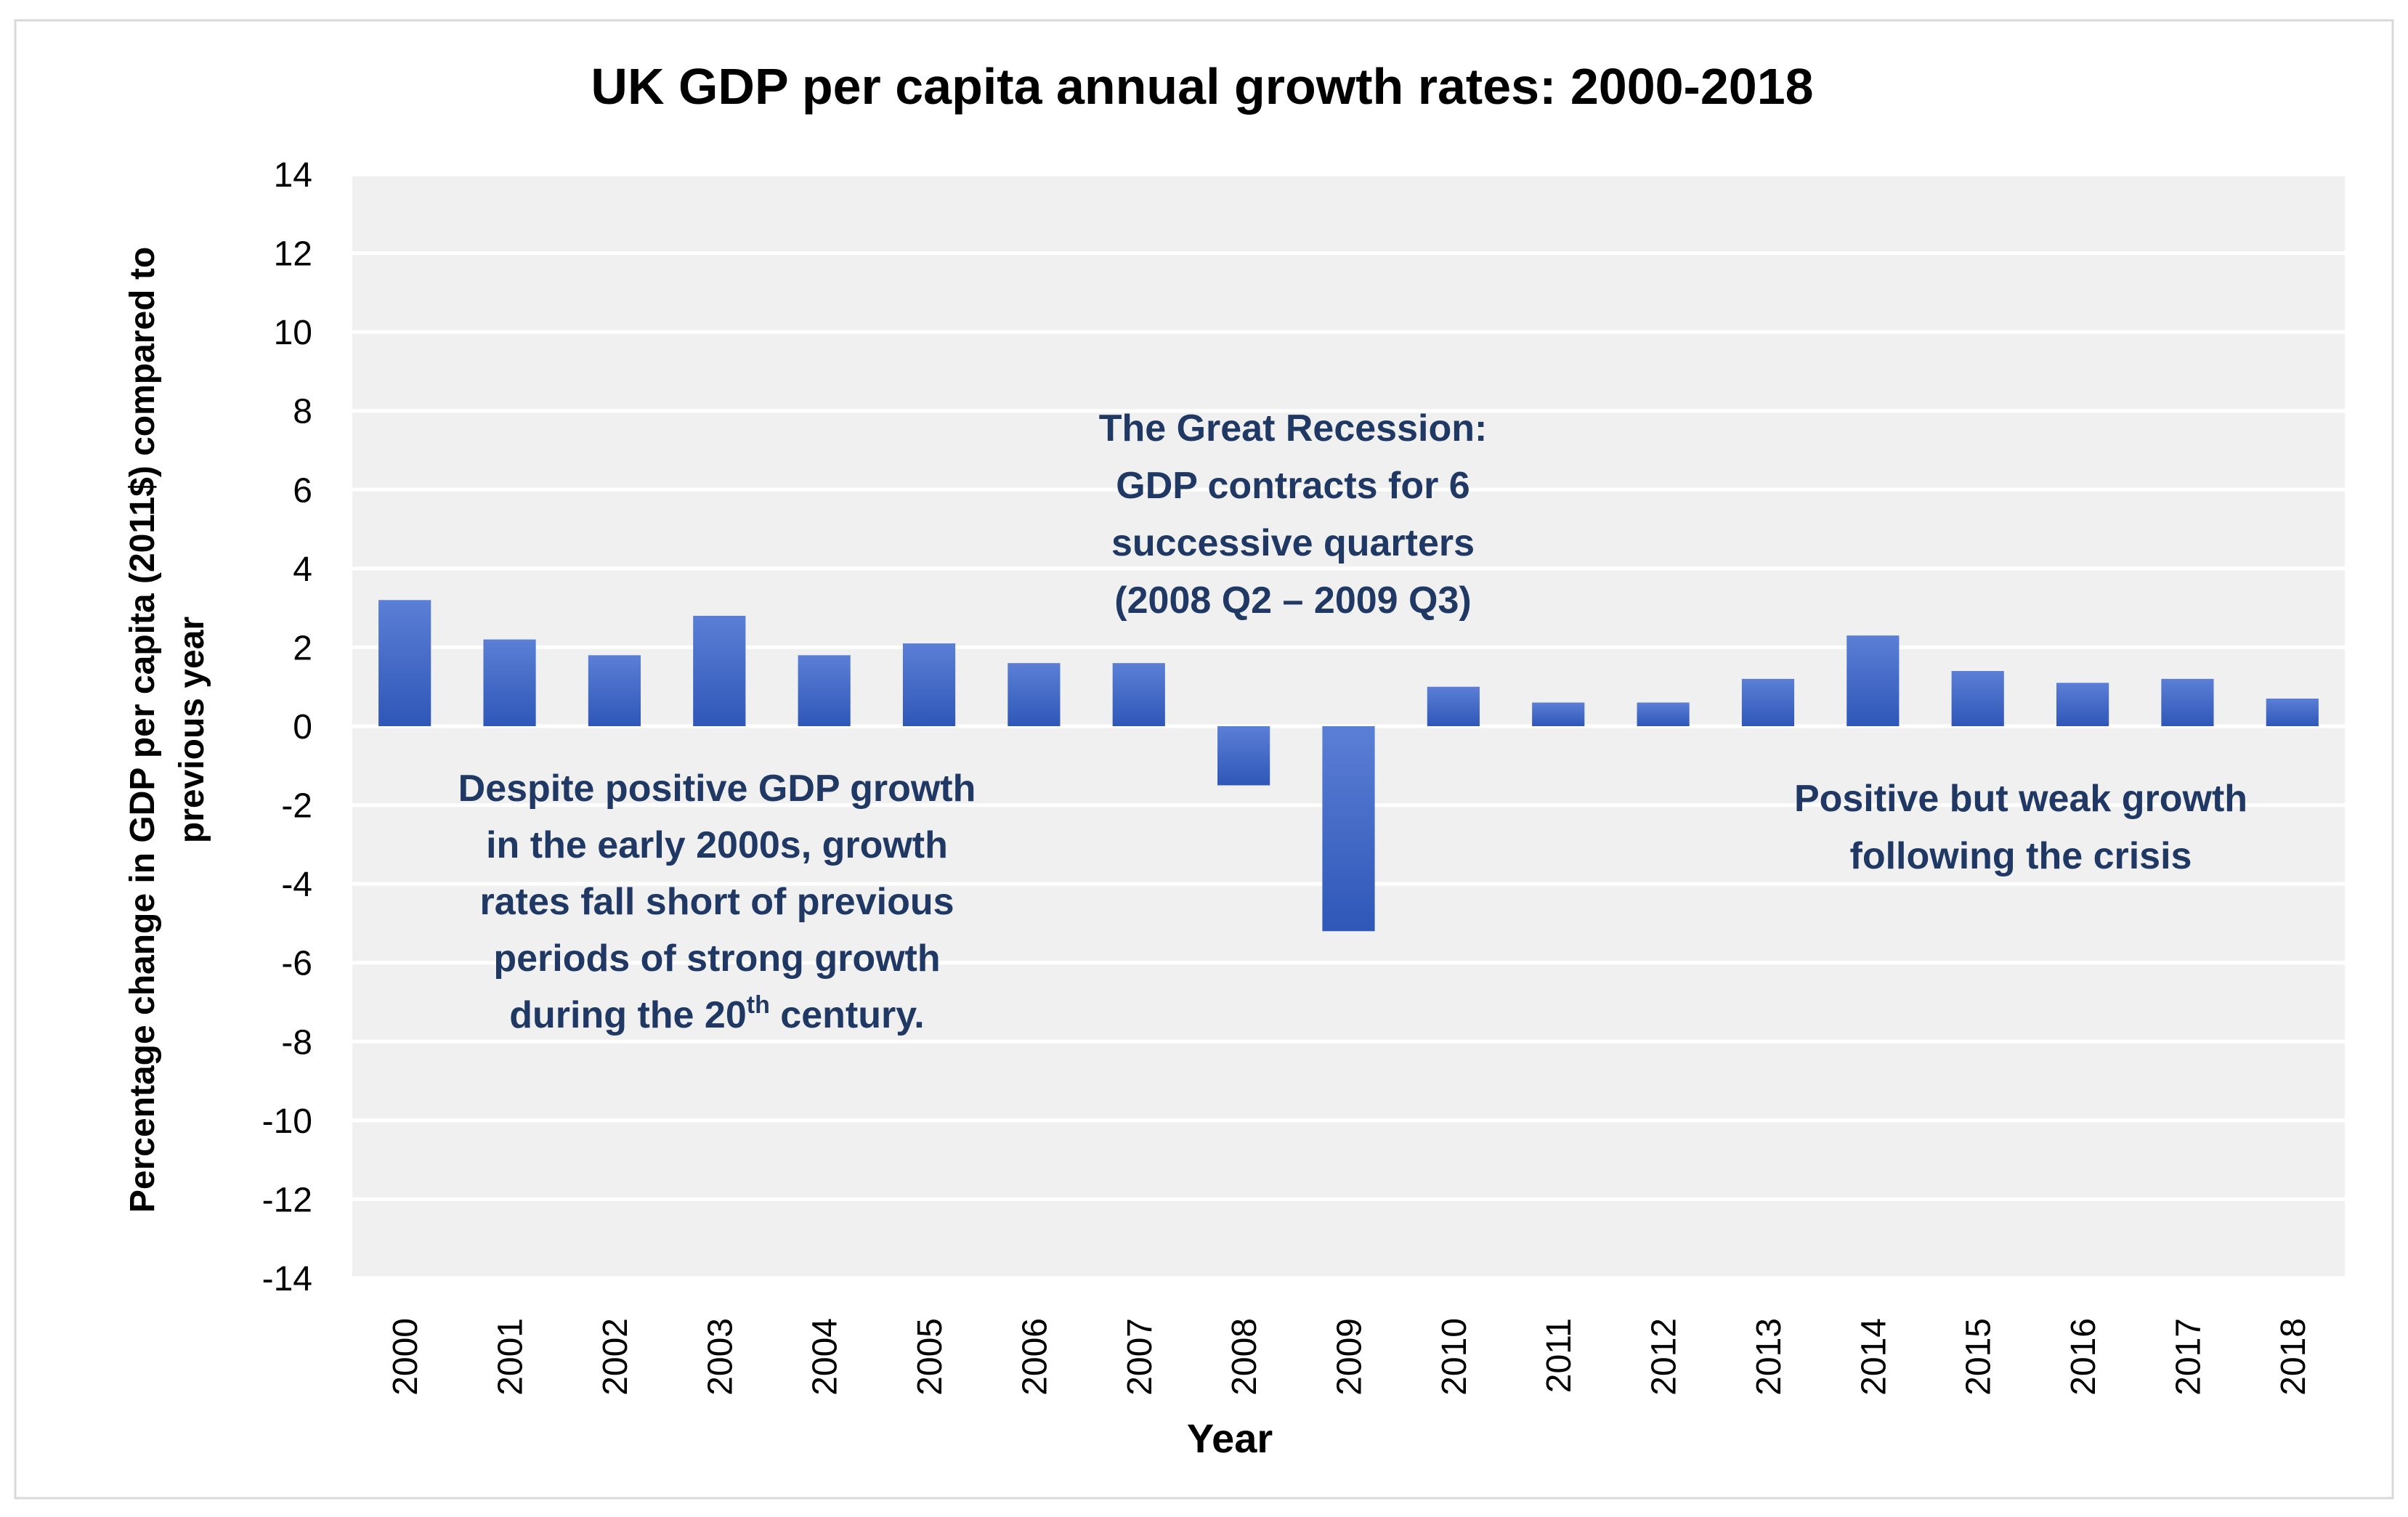 This screenshot has width=2408, height=1517. Describe the element at coordinates (614, 690) in the screenshot. I see `bar-2002` at that location.